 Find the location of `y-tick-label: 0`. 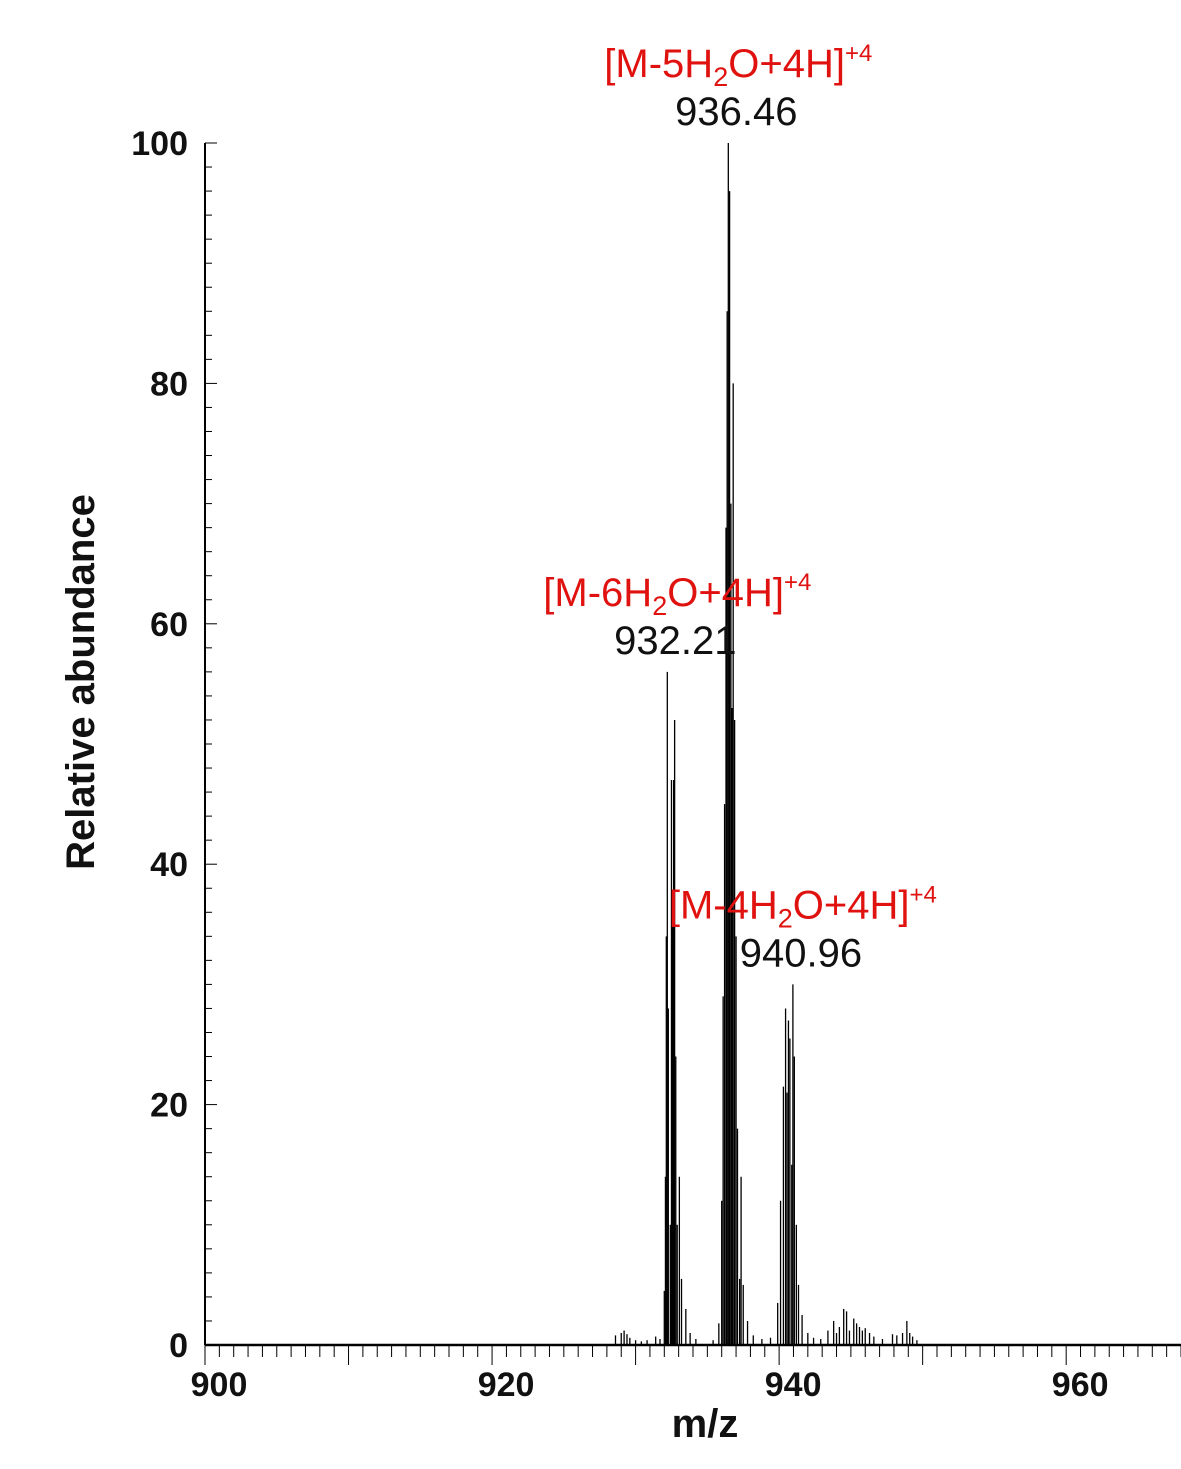

y-tick-label: 0 is located at coordinates (178, 1346).